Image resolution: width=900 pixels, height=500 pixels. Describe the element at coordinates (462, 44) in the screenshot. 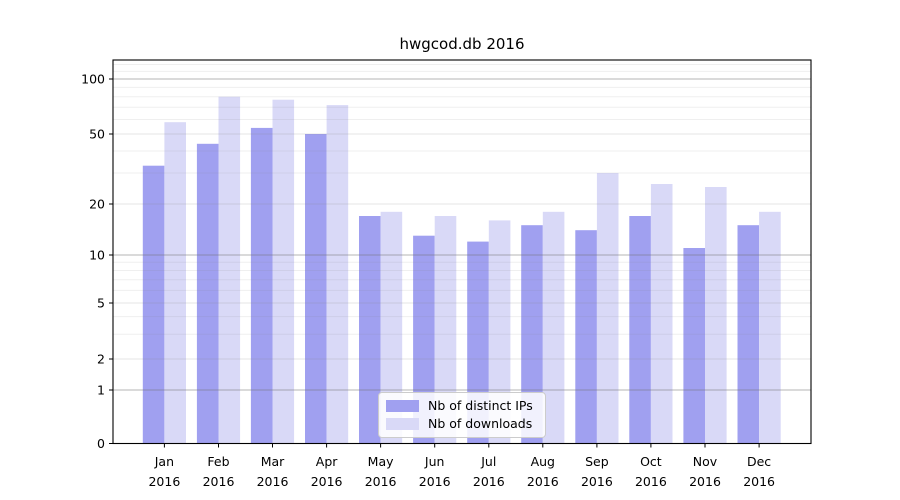

I see `chart-title: hwgcod.db 2016` at that location.